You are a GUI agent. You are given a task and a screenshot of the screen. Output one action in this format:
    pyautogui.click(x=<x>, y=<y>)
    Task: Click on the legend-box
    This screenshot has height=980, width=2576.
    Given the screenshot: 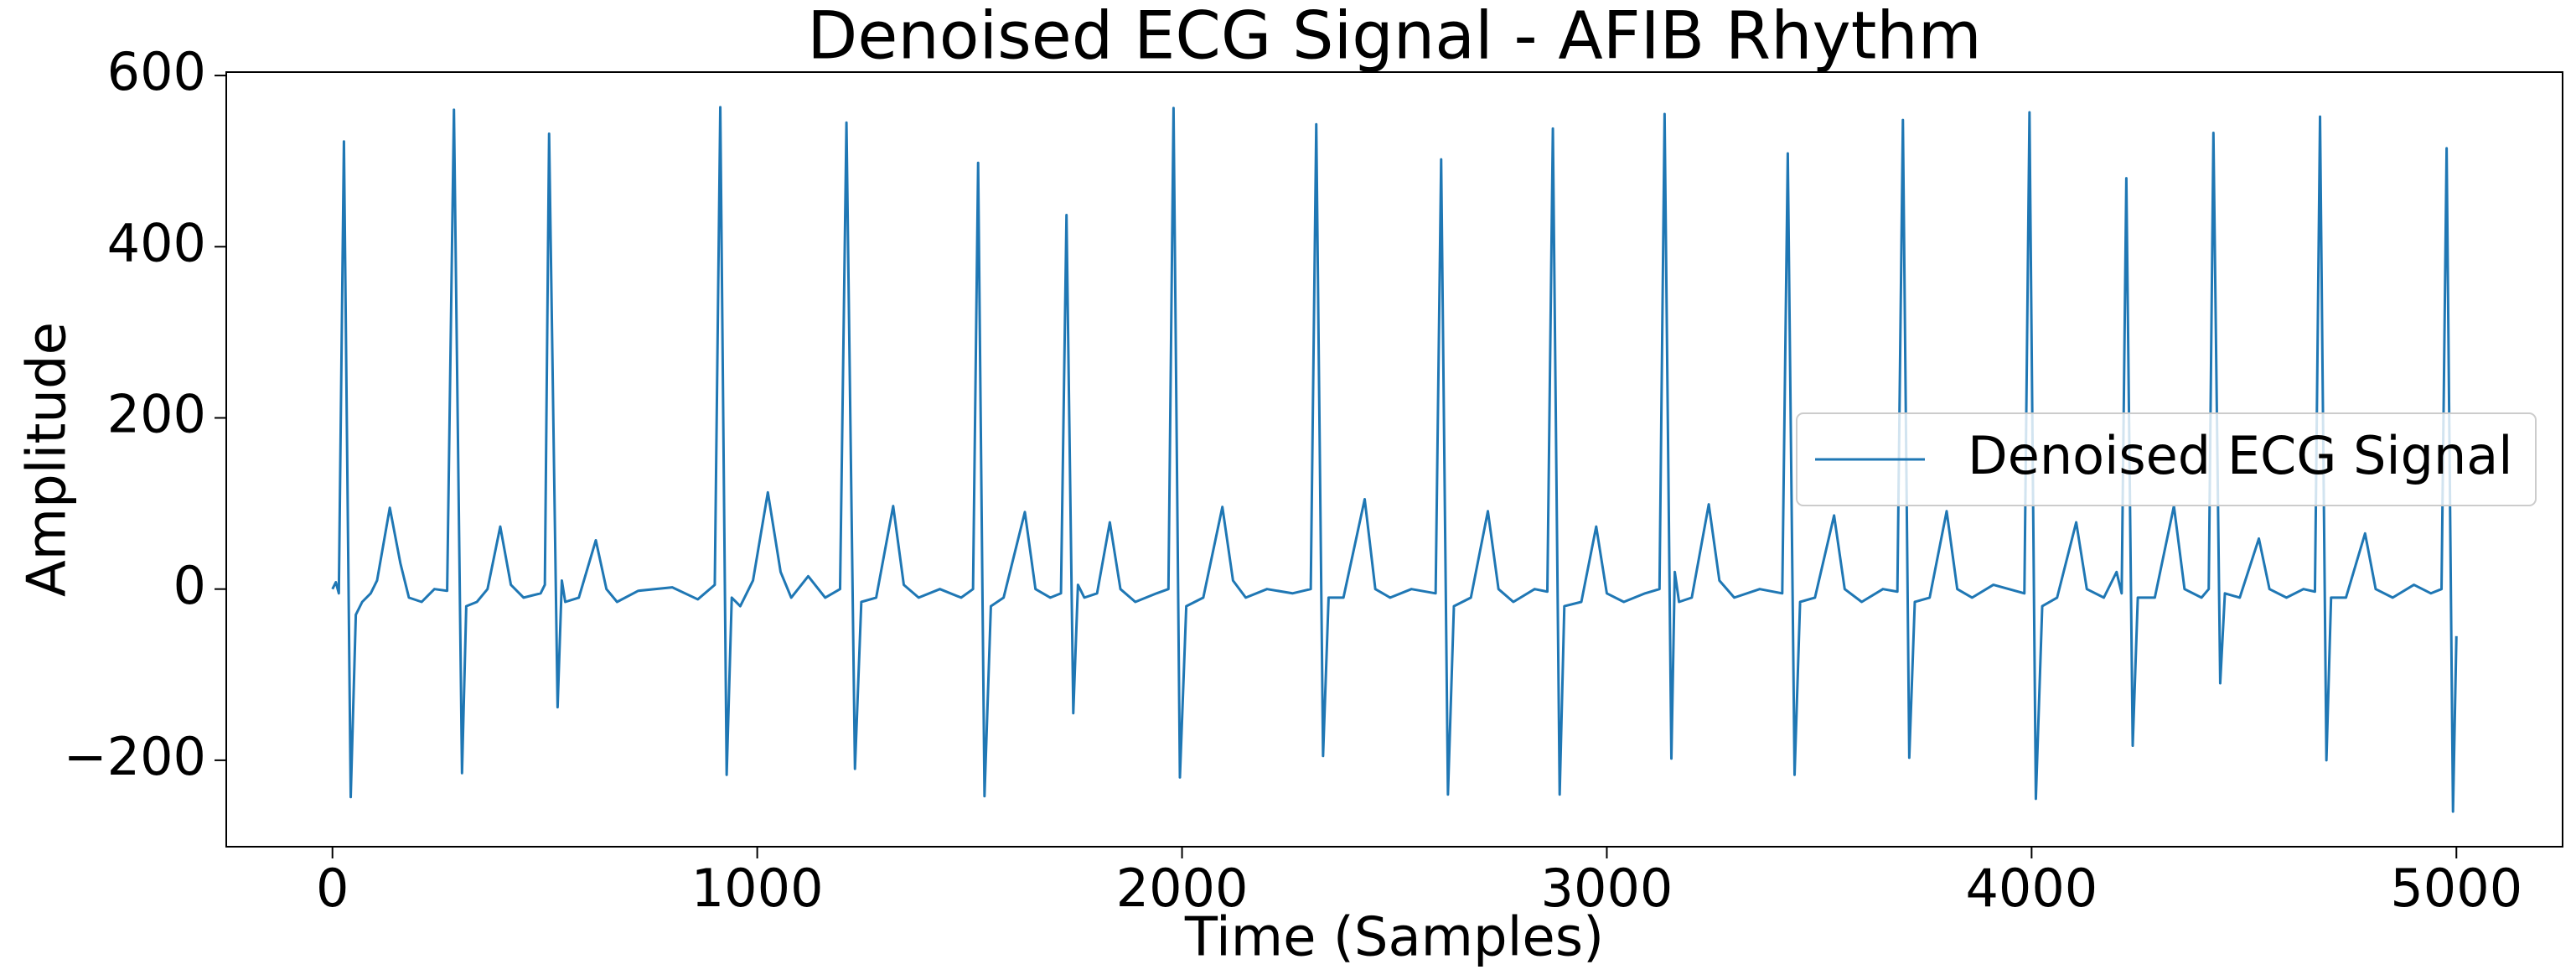 What is the action you would take?
    pyautogui.click(x=2166, y=459)
    